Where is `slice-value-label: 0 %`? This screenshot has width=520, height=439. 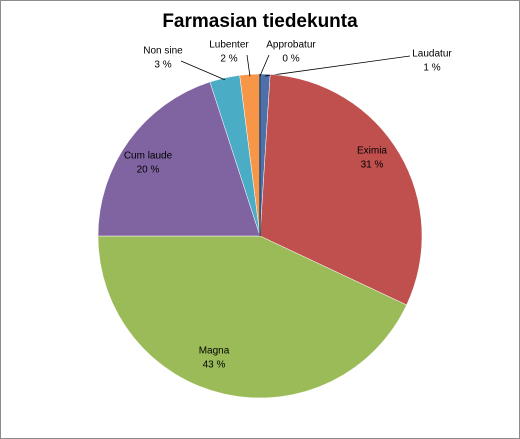
slice-value-label: 0 % is located at coordinates (290, 59).